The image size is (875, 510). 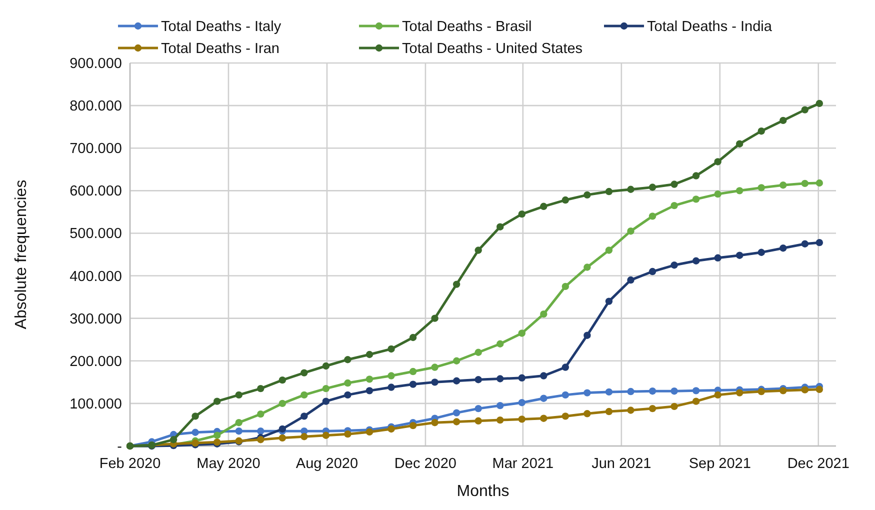 I want to click on y-tick-label: 300.000, so click(x=96, y=319).